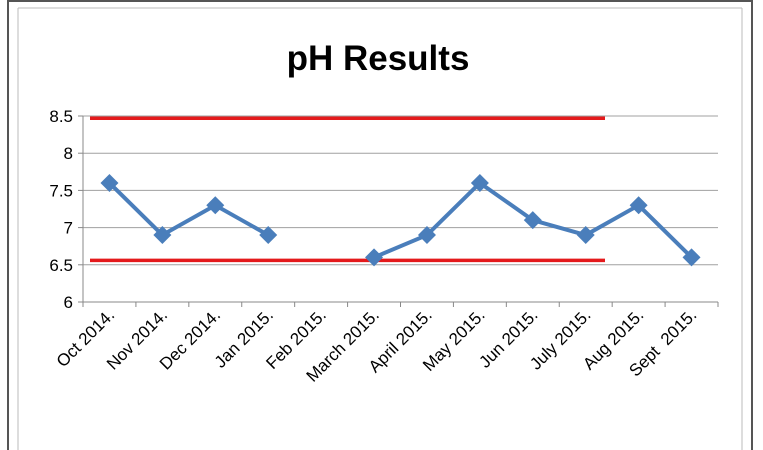 The image size is (763, 450). I want to click on y-tick-label: 7.5, so click(61, 190).